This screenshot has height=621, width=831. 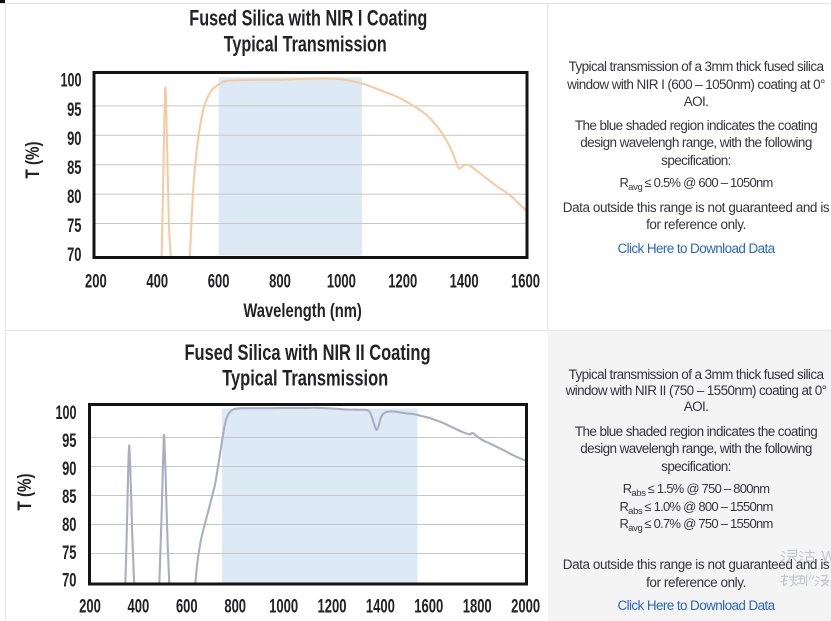 What do you see at coordinates (308, 352) in the screenshot?
I see `svg-text:Fused Silica with NIR II Coati: Fused Silica with NIR II Coating` at bounding box center [308, 352].